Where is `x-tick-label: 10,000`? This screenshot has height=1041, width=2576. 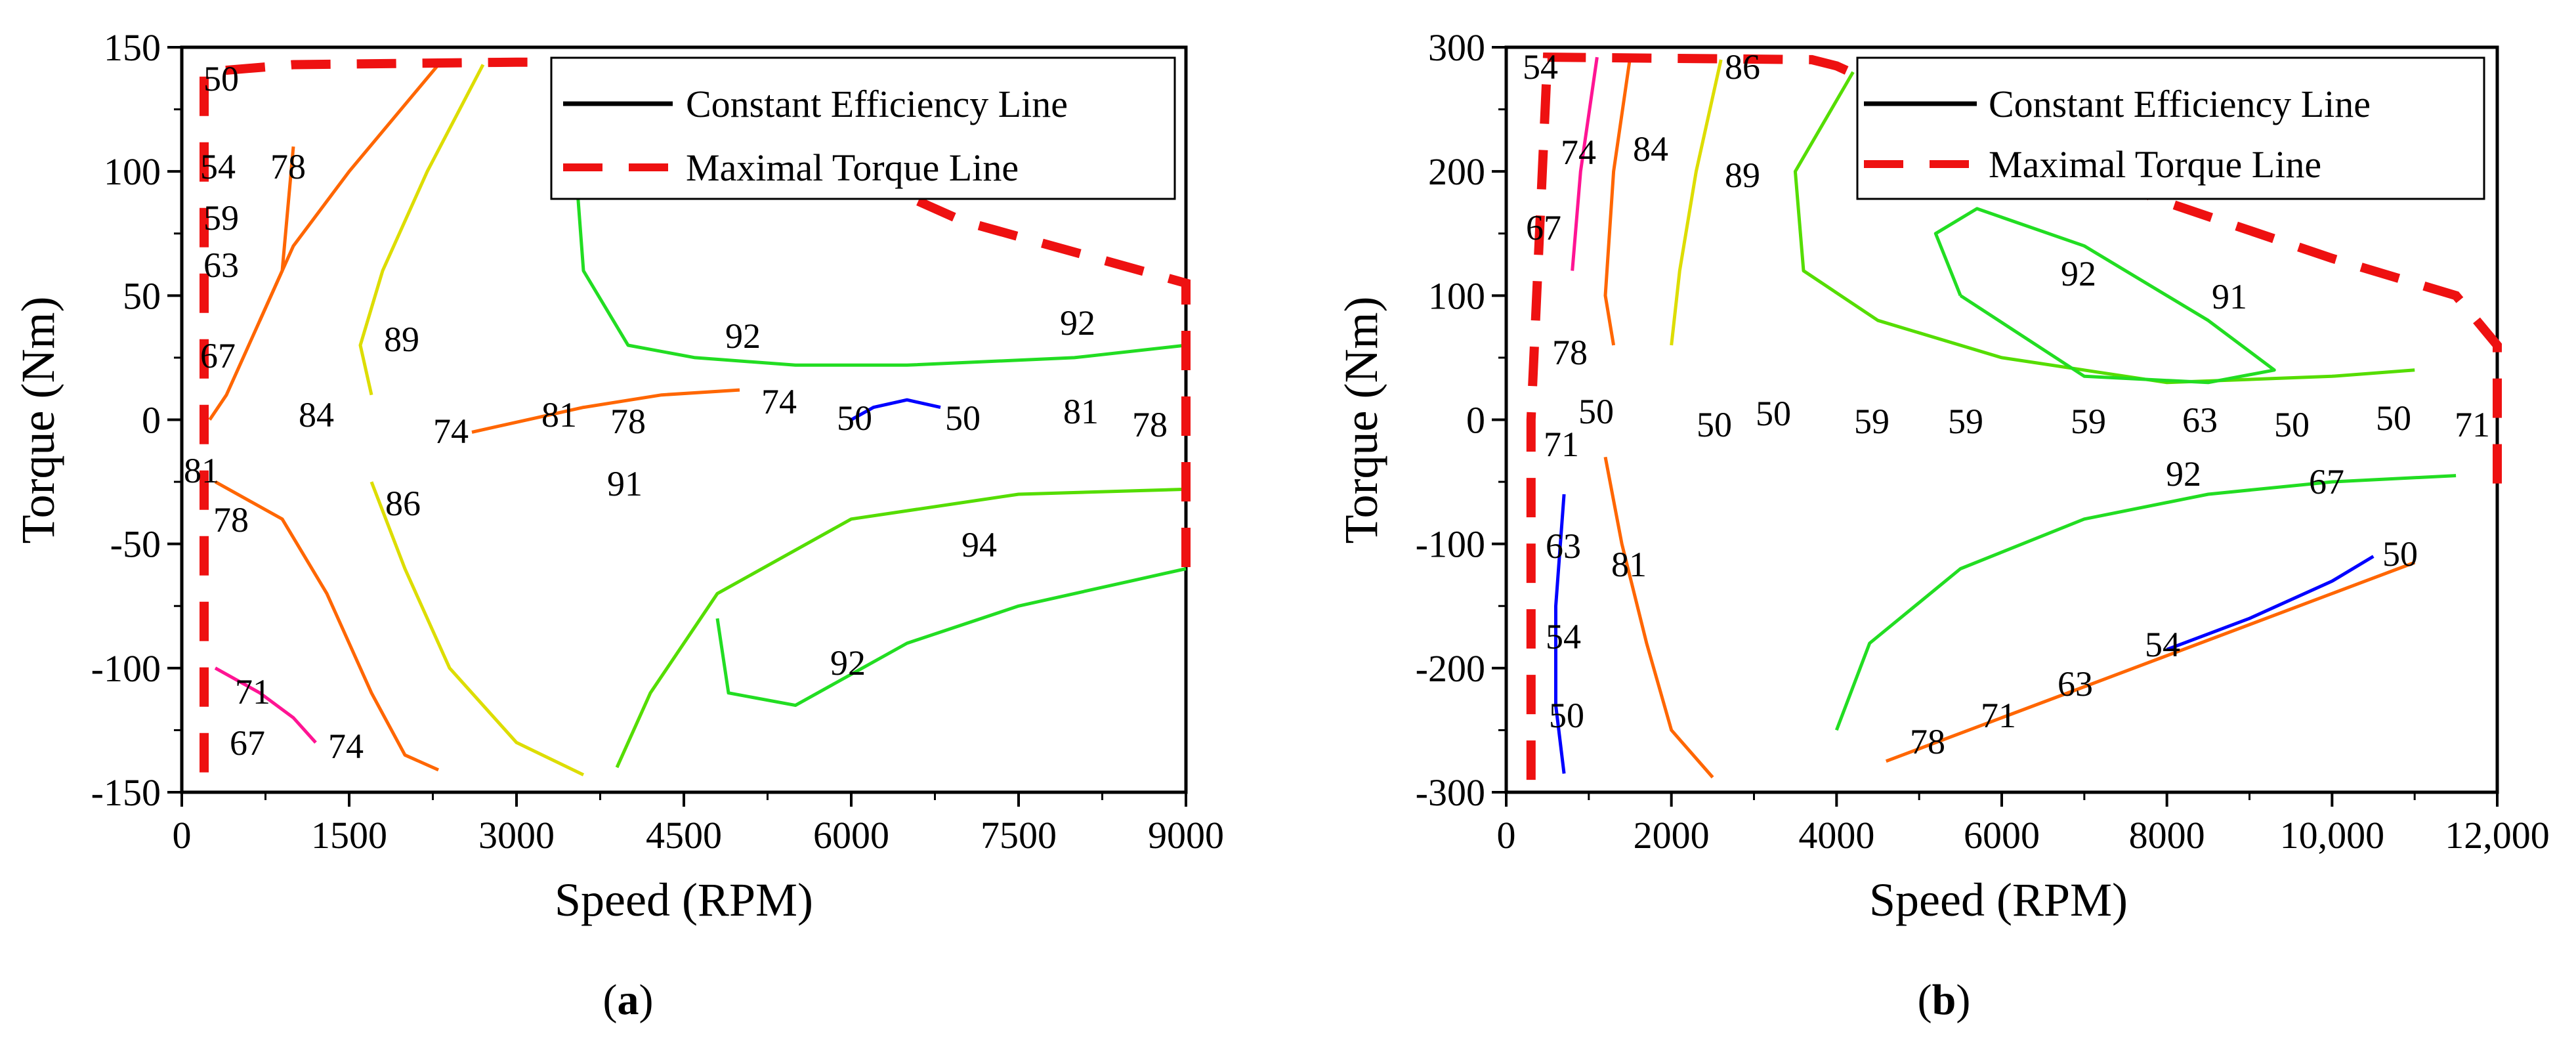
x-tick-label: 10,000 is located at coordinates (2332, 835).